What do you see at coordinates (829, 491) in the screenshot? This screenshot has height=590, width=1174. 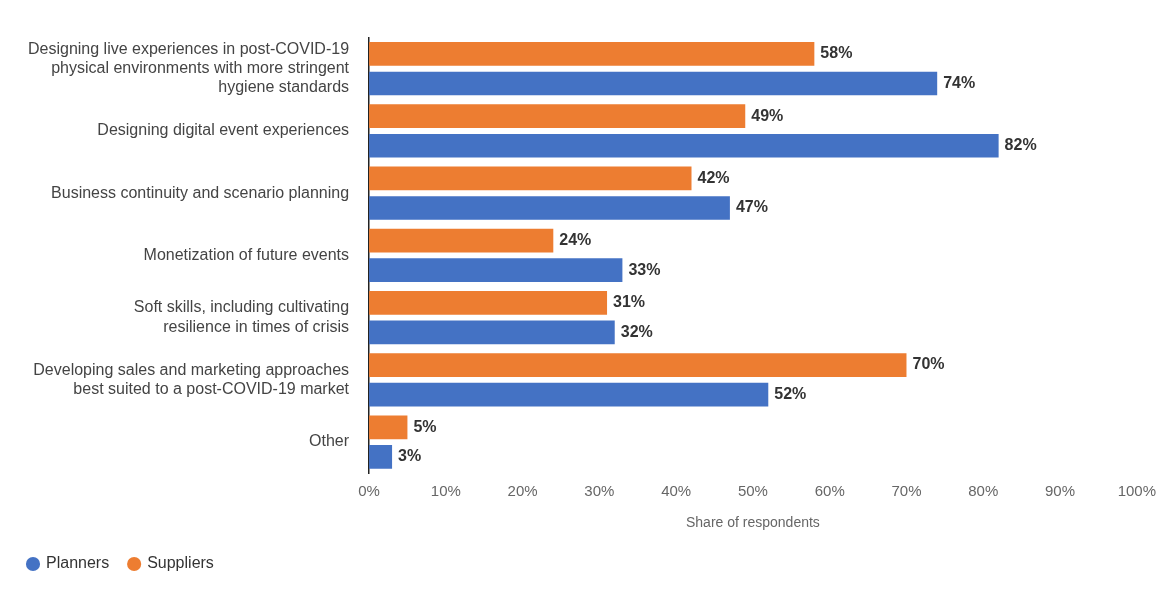 I see `x-tick-label: 60%` at bounding box center [829, 491].